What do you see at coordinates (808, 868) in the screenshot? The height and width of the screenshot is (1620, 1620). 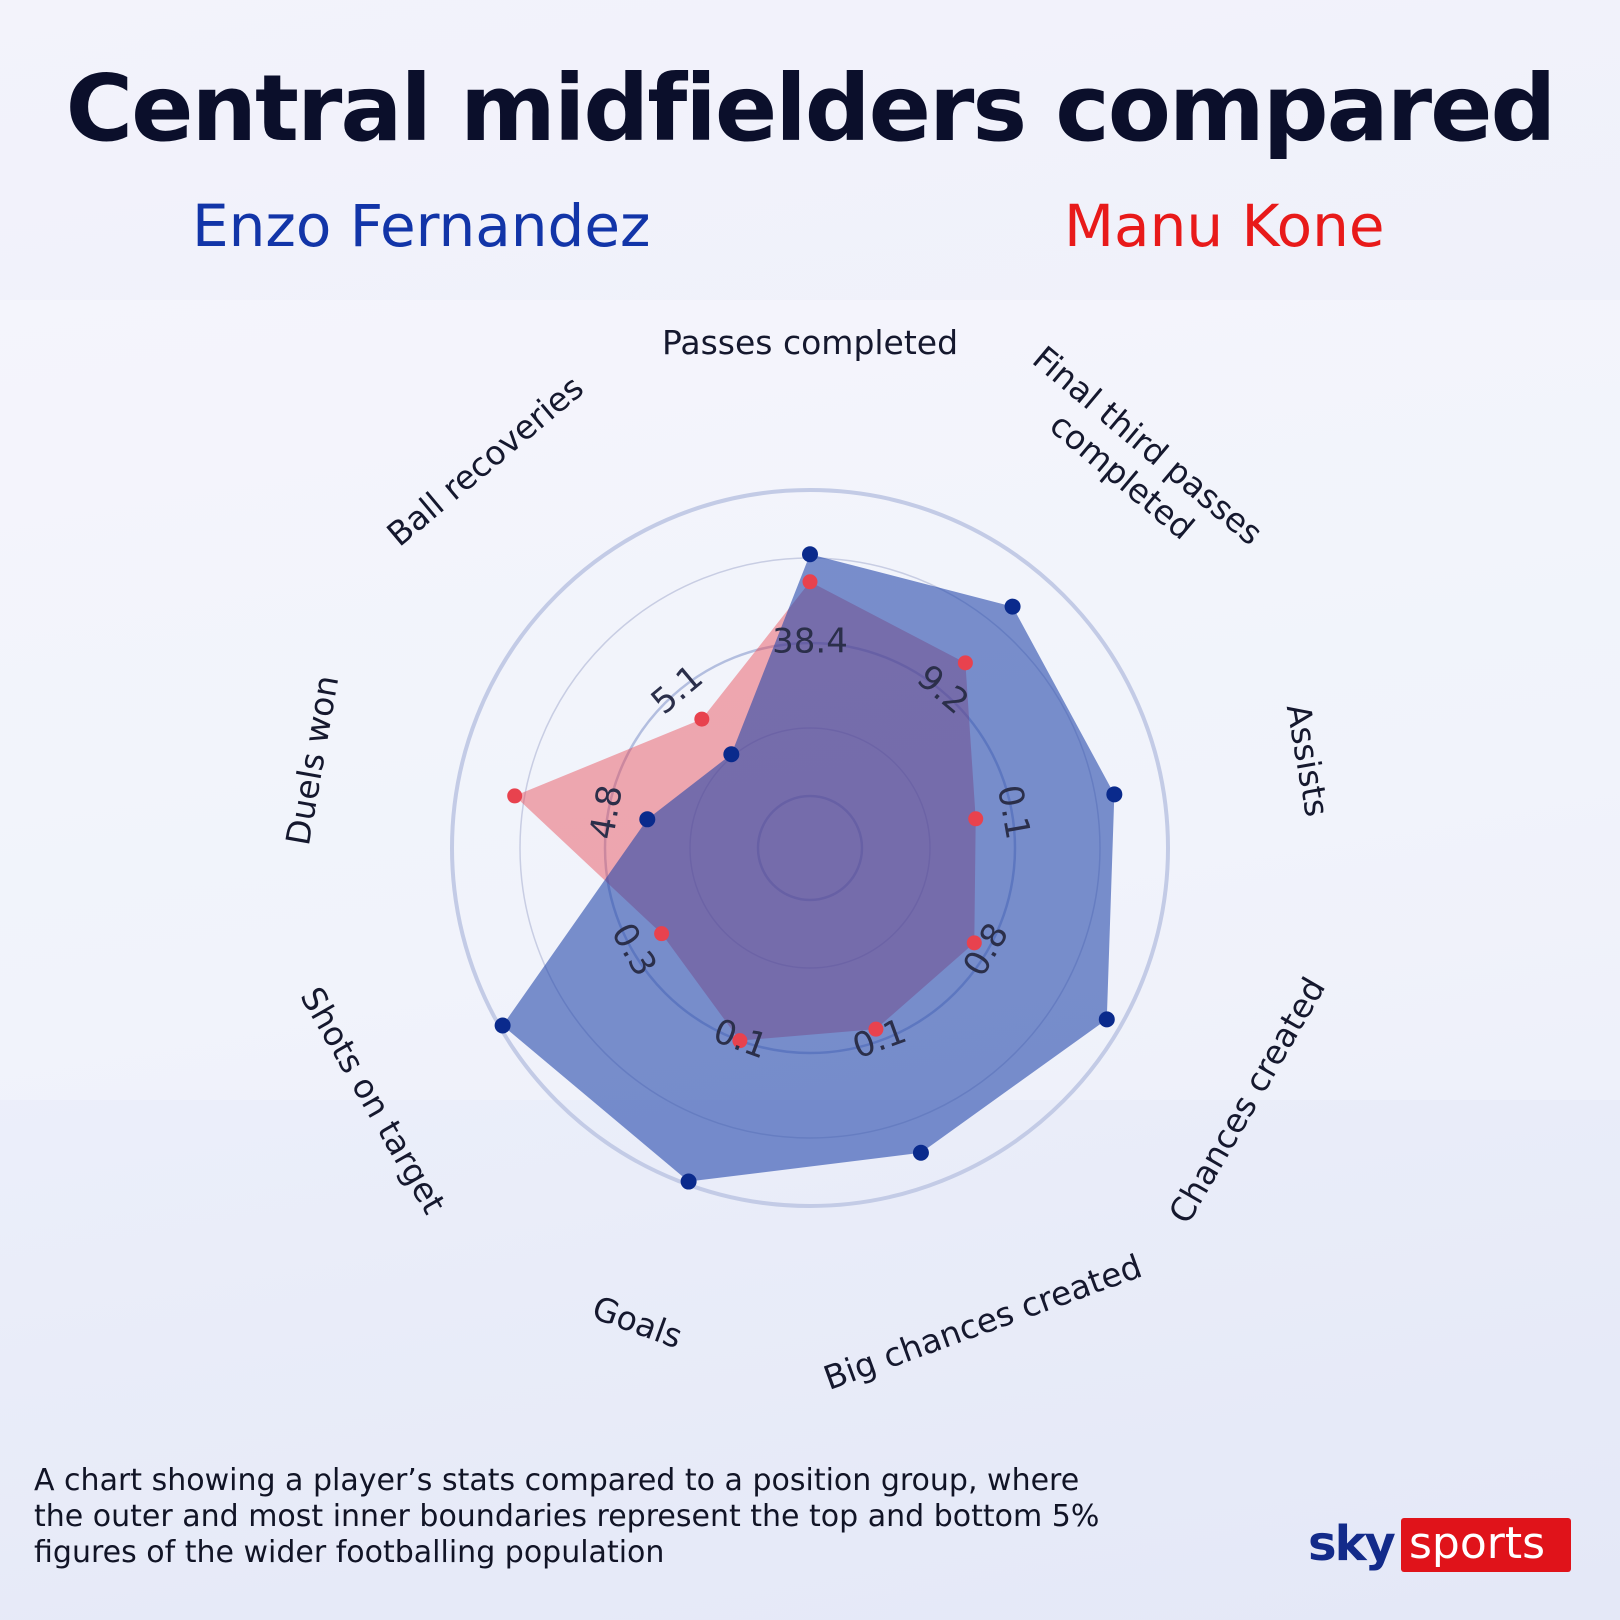 I see `series-area-enzo-fernandez` at bounding box center [808, 868].